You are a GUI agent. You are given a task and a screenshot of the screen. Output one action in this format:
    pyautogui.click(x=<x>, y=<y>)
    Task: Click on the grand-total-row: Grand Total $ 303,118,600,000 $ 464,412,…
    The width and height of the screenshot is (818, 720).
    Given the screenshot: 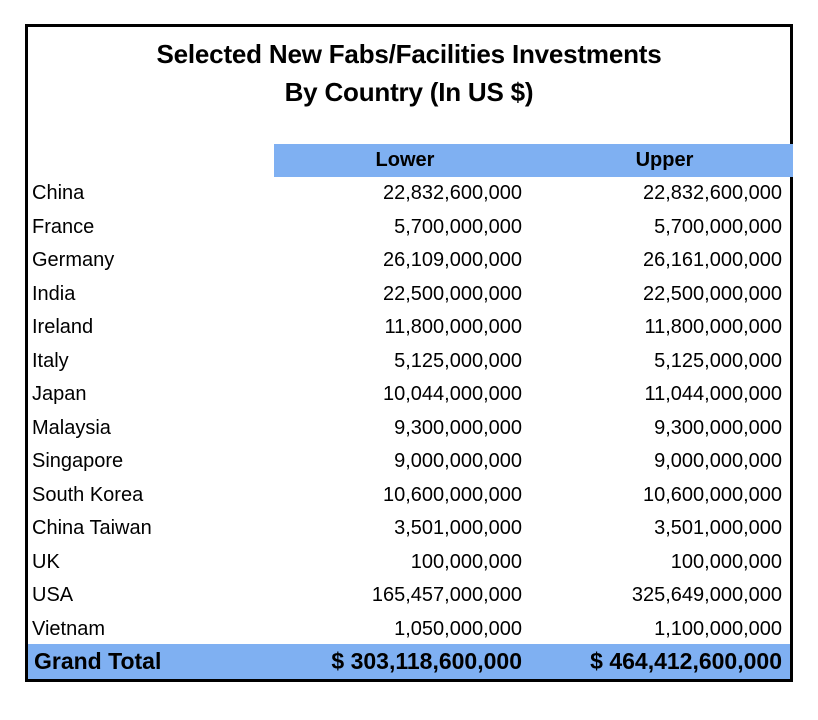 What is the action you would take?
    pyautogui.click(x=409, y=661)
    